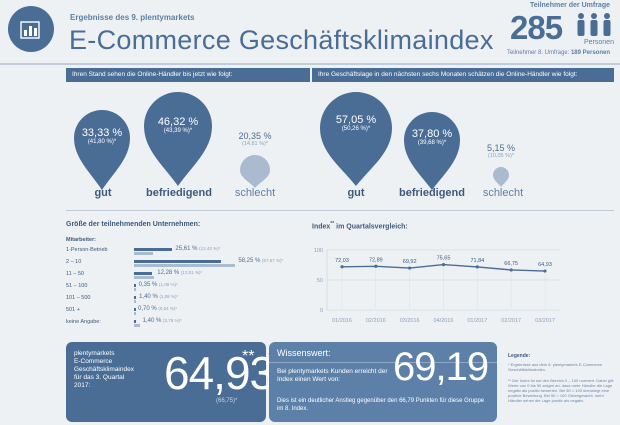 The height and width of the screenshot is (425, 620). Describe the element at coordinates (255, 193) in the screenshot. I see `drop-current-schlecht-label: schlecht` at that location.